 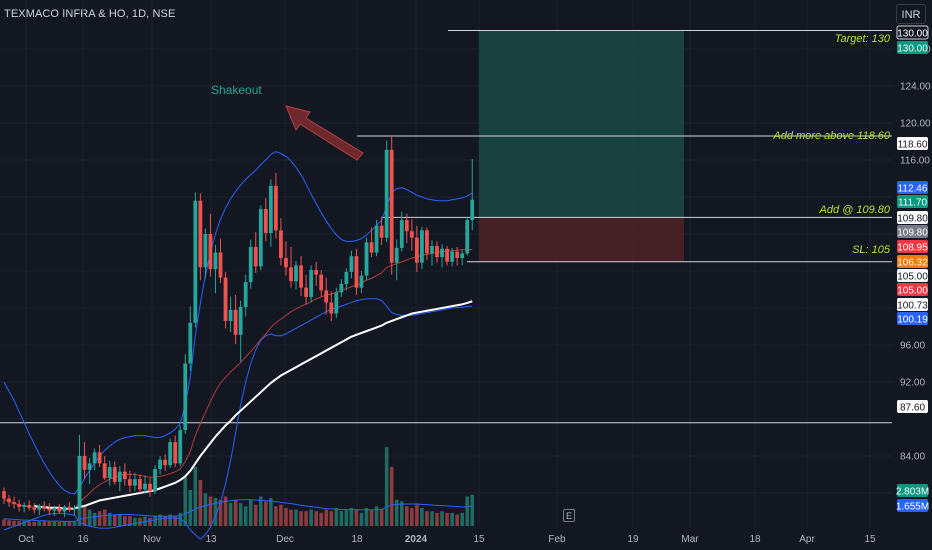 I want to click on currency-button: INR, so click(x=911, y=14).